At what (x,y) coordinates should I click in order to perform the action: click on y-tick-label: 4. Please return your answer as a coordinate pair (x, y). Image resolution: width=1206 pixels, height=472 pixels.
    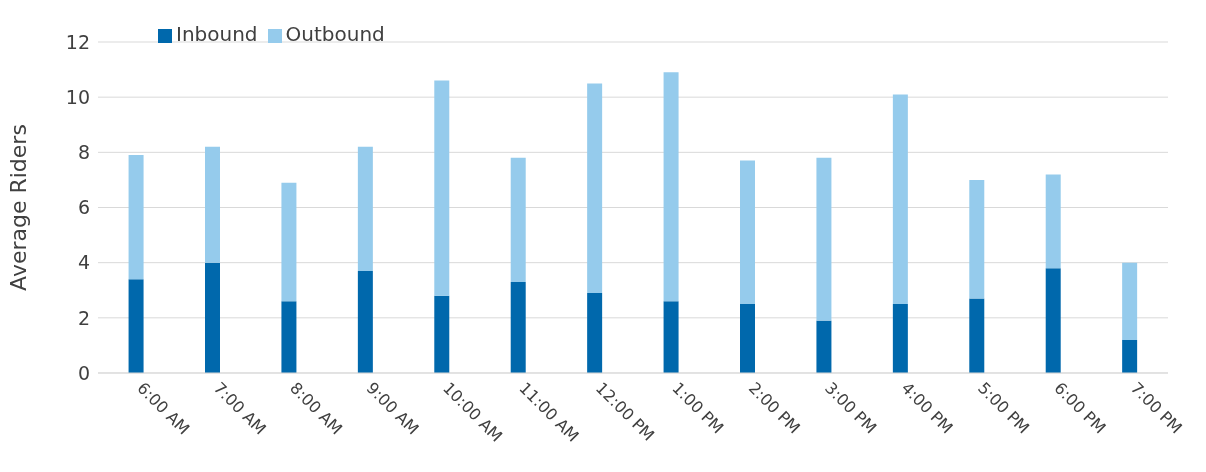
    Looking at the image, I should click on (83, 262).